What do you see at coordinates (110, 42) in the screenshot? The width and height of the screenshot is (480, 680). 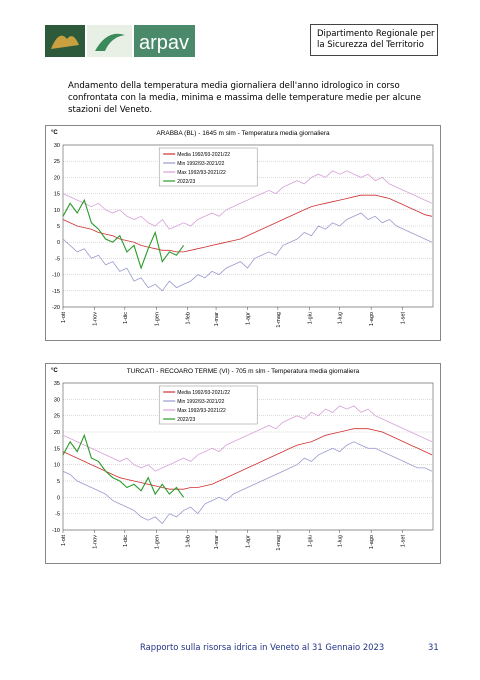 I see `logo-leaf` at bounding box center [110, 42].